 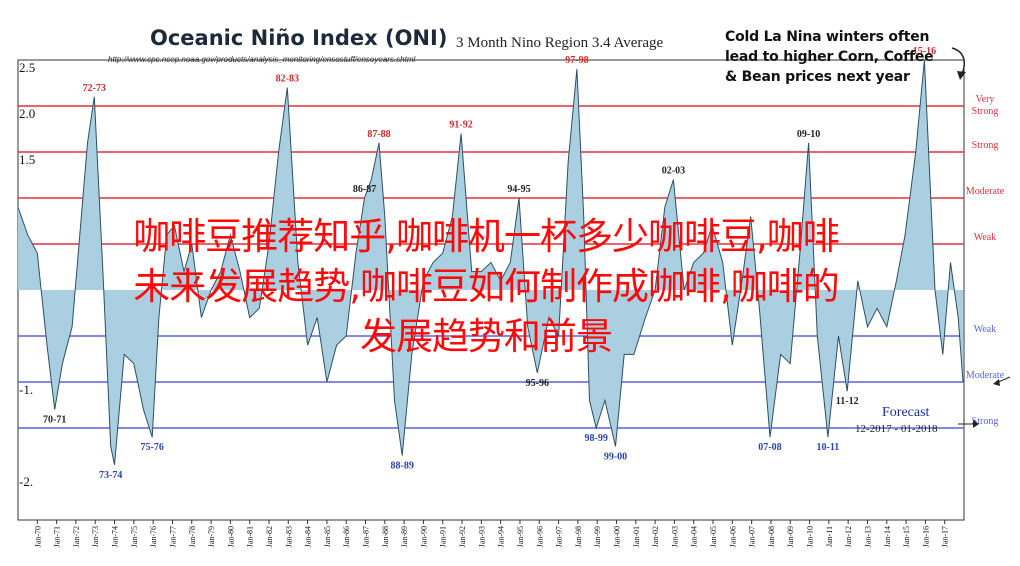 What do you see at coordinates (615, 456) in the screenshot?
I see `event-label: 99-00` at bounding box center [615, 456].